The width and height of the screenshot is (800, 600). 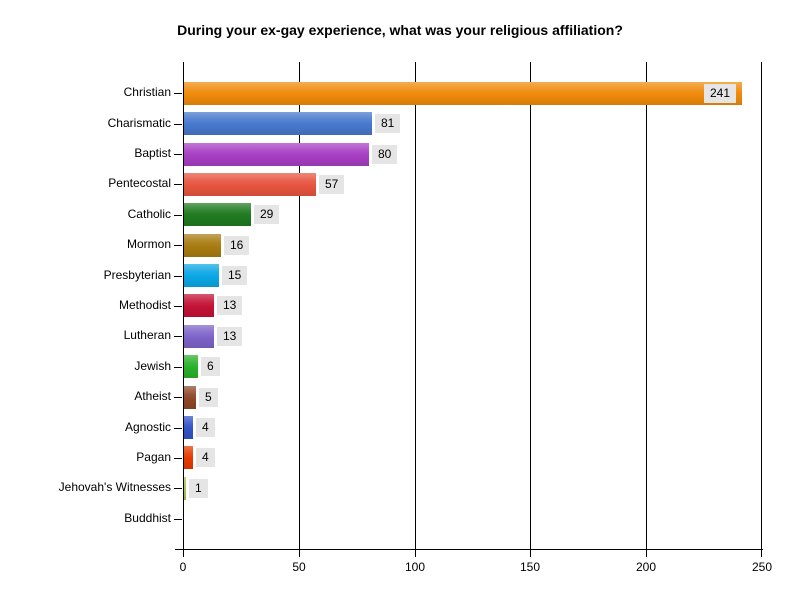 I want to click on category-label: Buddhist, so click(x=147, y=518).